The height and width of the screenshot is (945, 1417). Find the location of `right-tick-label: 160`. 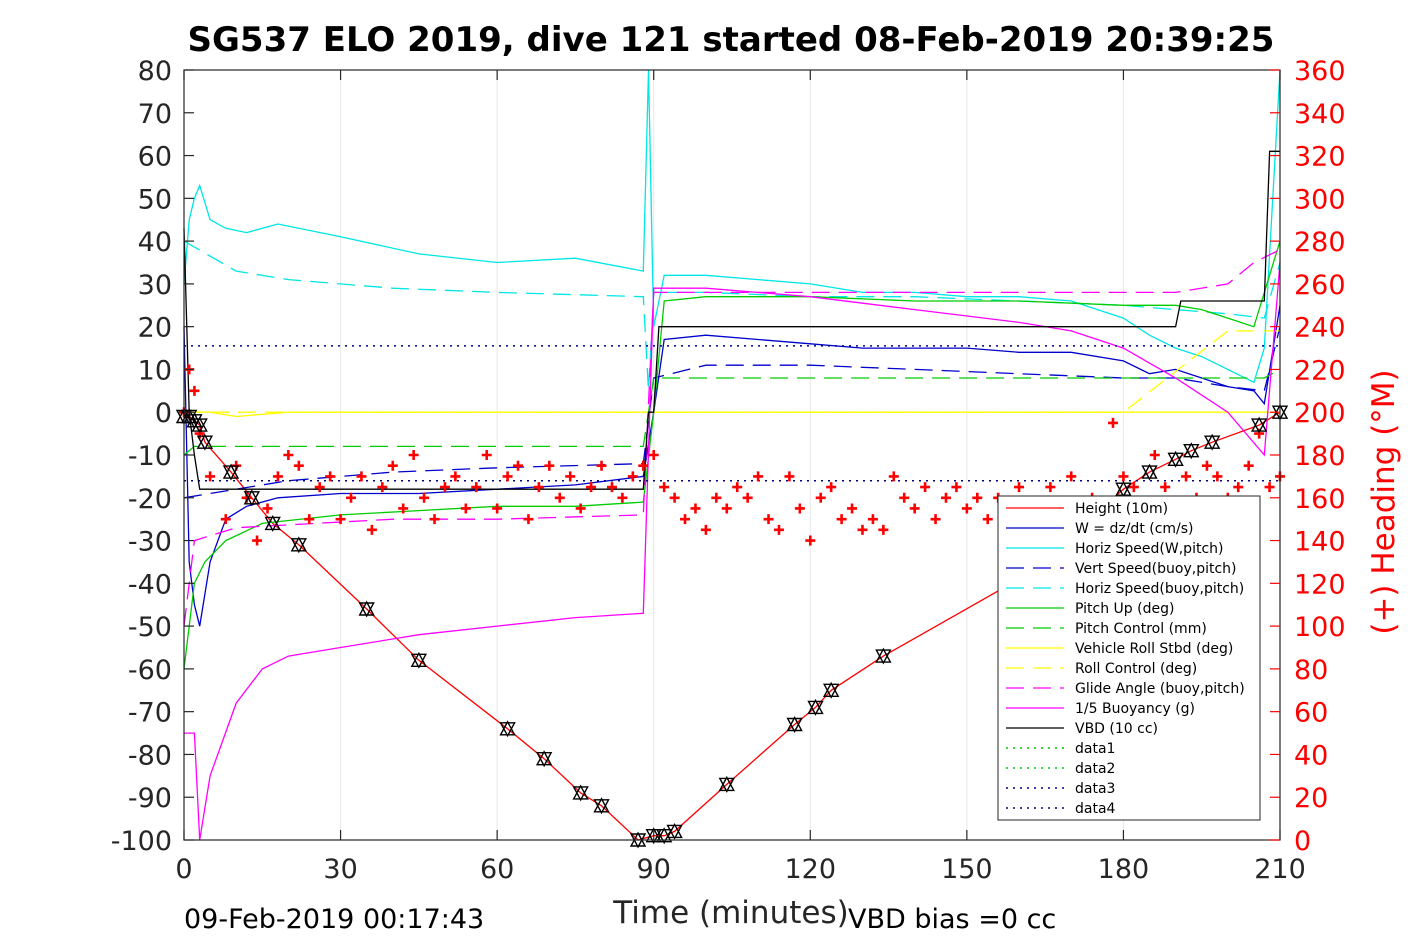

right-tick-label: 160 is located at coordinates (1320, 499).